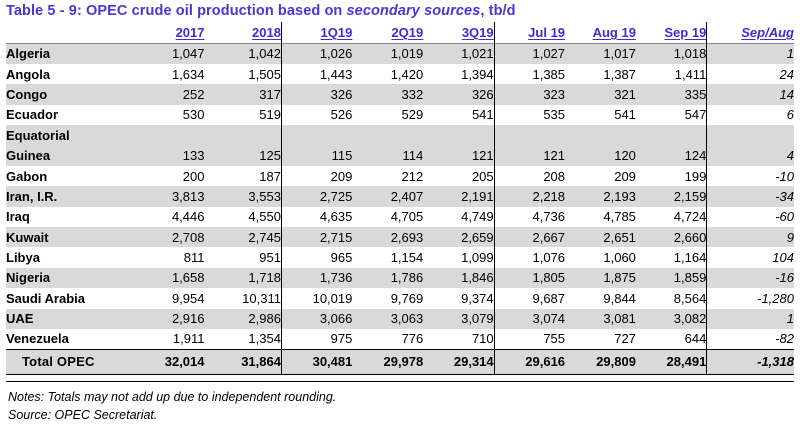  Describe the element at coordinates (400, 135) in the screenshot. I see `table-row-continuation: Equatorial` at that location.